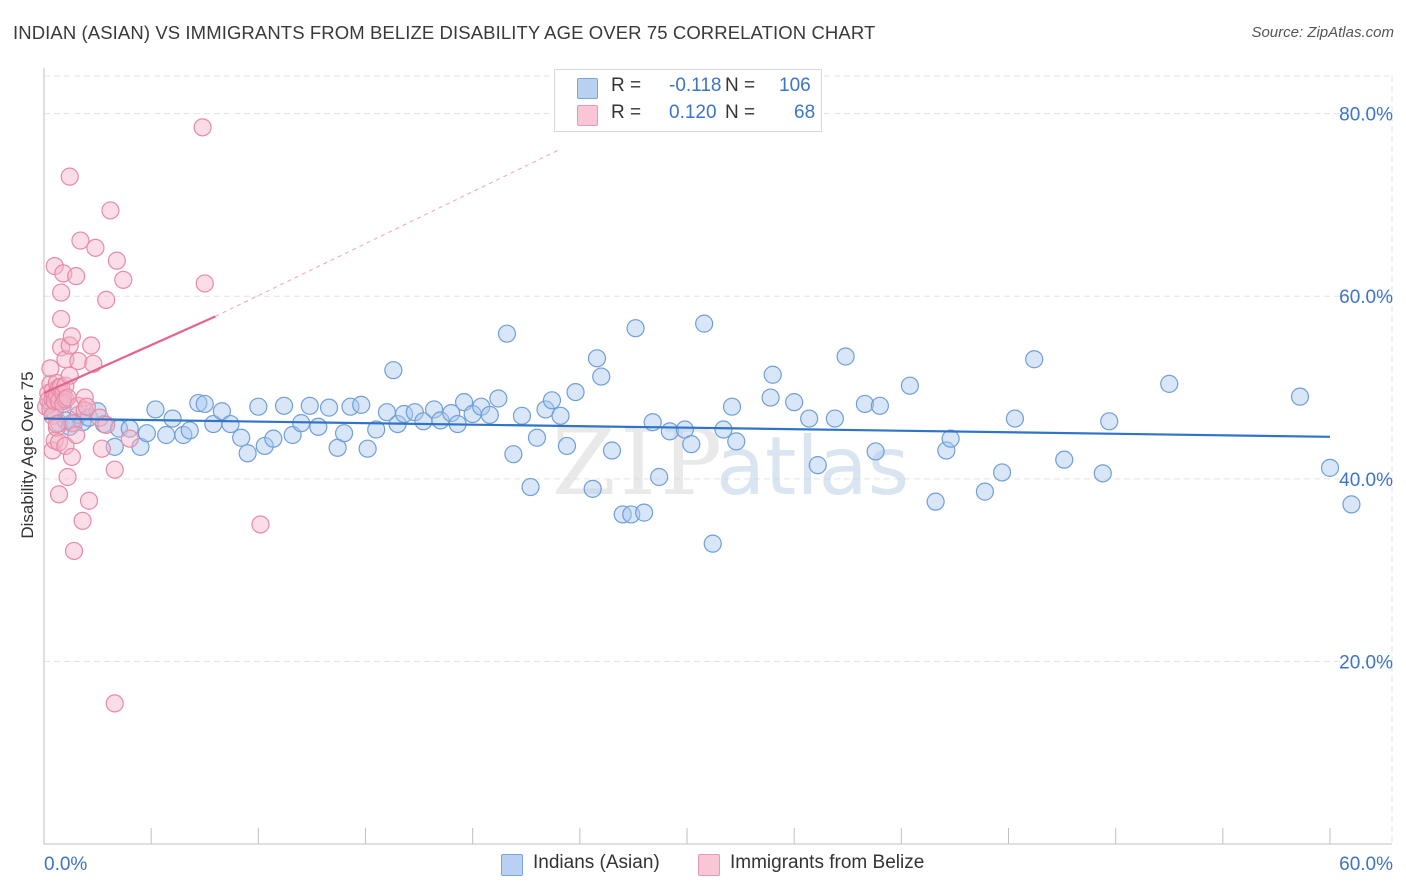 The image size is (1406, 892). What do you see at coordinates (596, 862) in the screenshot?
I see `bottom-legend-label: Indians (Asian)` at bounding box center [596, 862].